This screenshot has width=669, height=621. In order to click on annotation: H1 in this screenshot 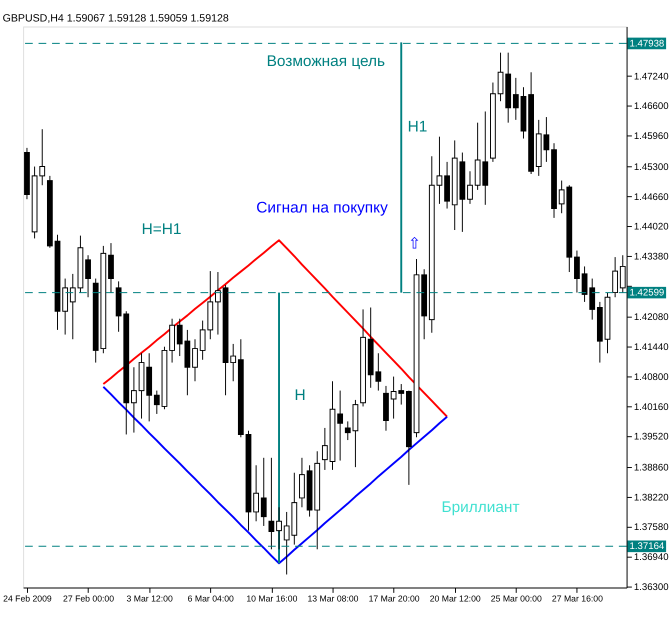, I will do `click(418, 127)`.